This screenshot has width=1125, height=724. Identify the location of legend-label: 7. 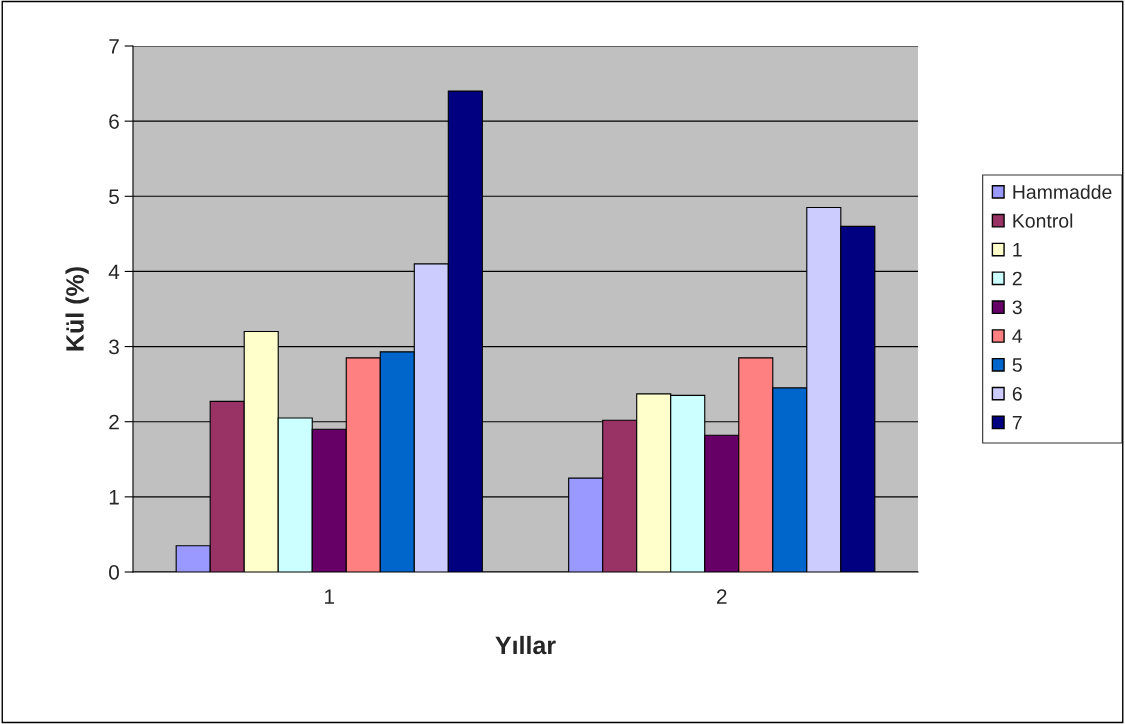
(1017, 422).